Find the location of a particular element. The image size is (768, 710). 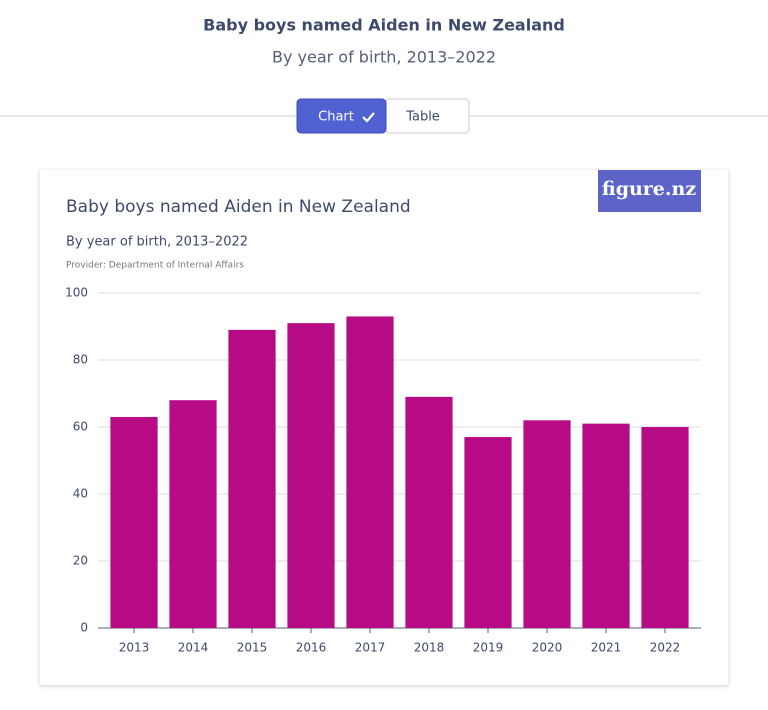

y-tick-label: 60 is located at coordinates (80, 427).